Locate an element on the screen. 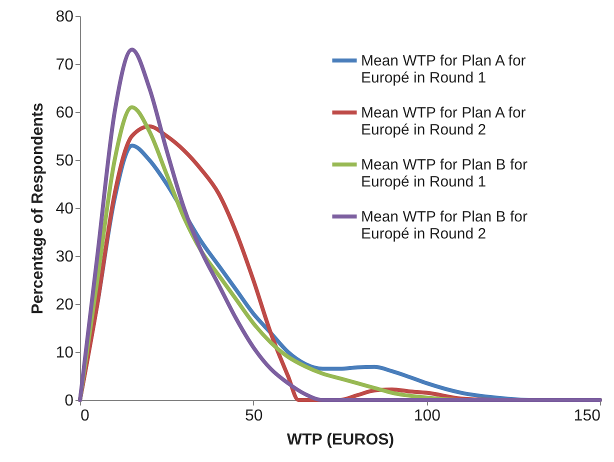 Image resolution: width=614 pixels, height=462 pixels. legend-label: Mean WTP for Plan A for Europé in Round 2 is located at coordinates (443, 121).